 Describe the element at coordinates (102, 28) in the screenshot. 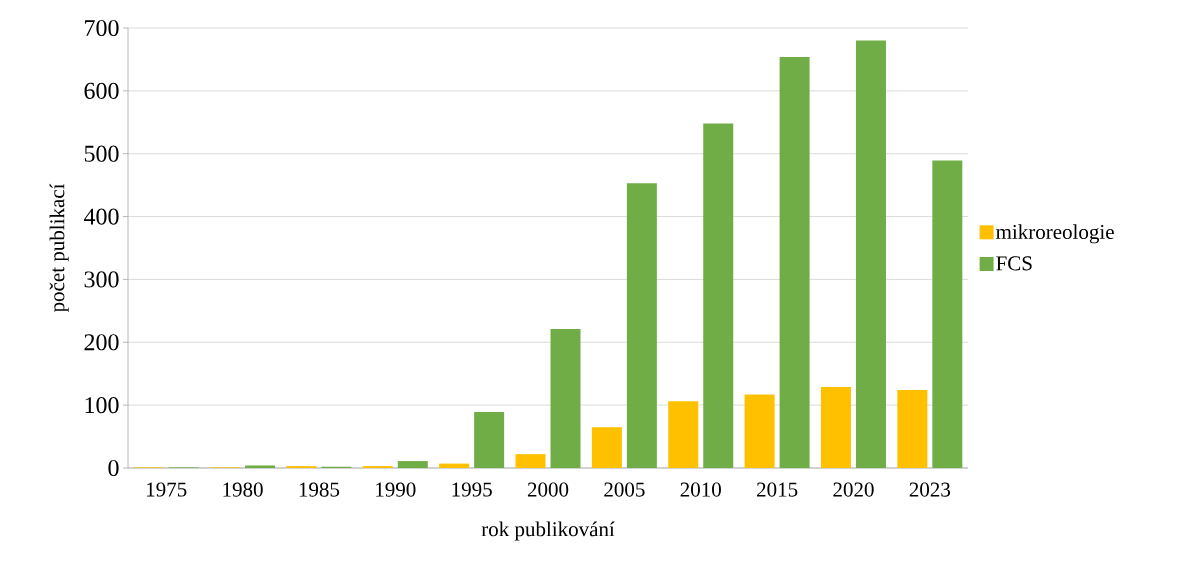

I see `y-tick-label: 700` at that location.